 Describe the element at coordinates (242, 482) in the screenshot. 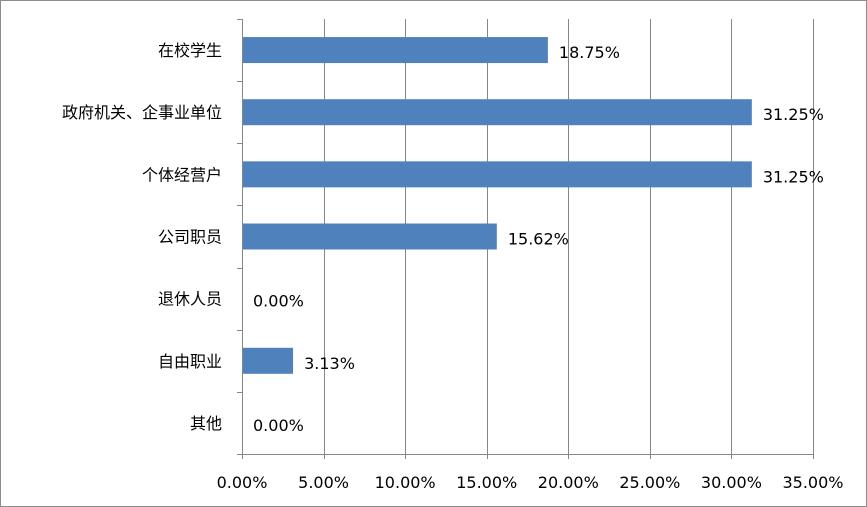

I see `x-tick-label: 0.00%` at that location.